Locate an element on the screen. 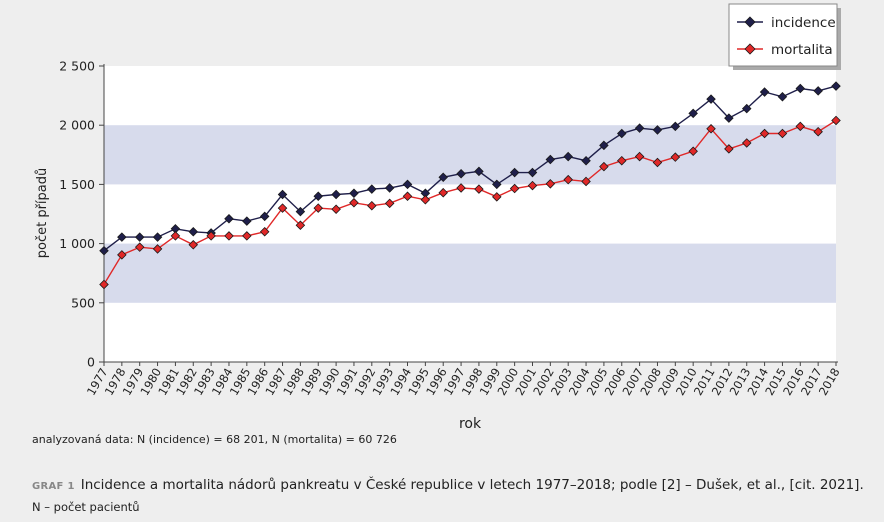  y-ticks: 0 500 1 000 1 500 2 000 2 500 is located at coordinates (81, 214).